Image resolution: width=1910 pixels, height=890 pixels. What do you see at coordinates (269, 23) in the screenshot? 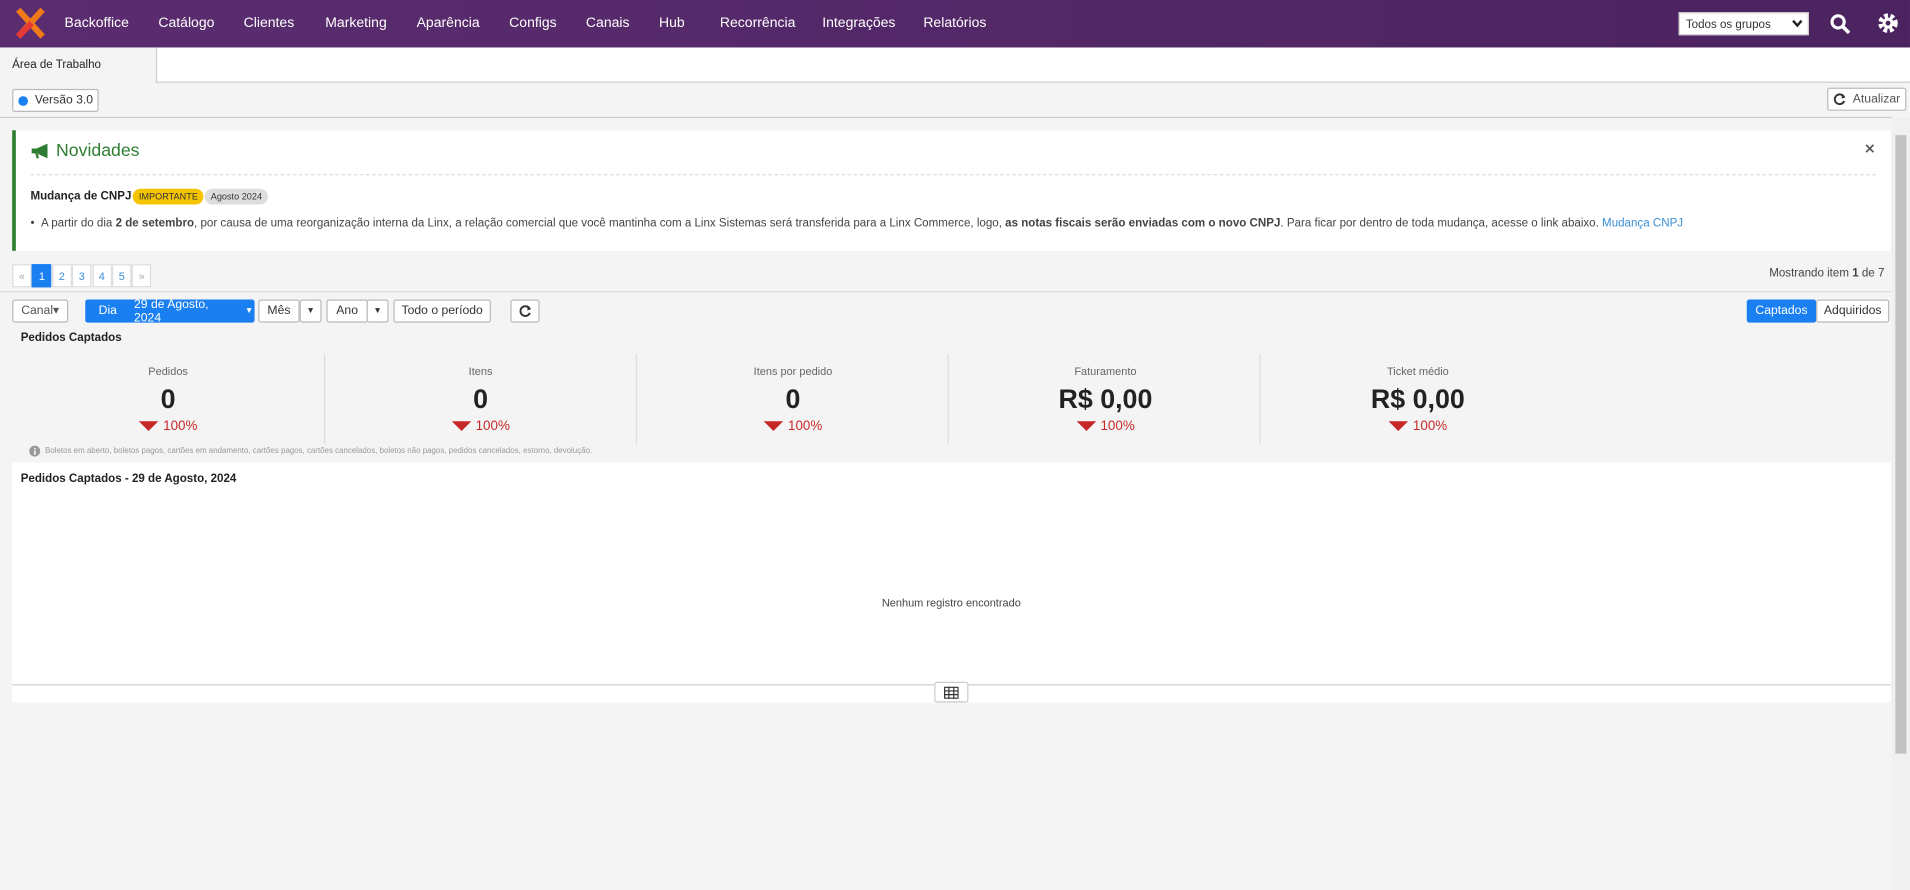
I see `nav-item: Clientes` at bounding box center [269, 23].